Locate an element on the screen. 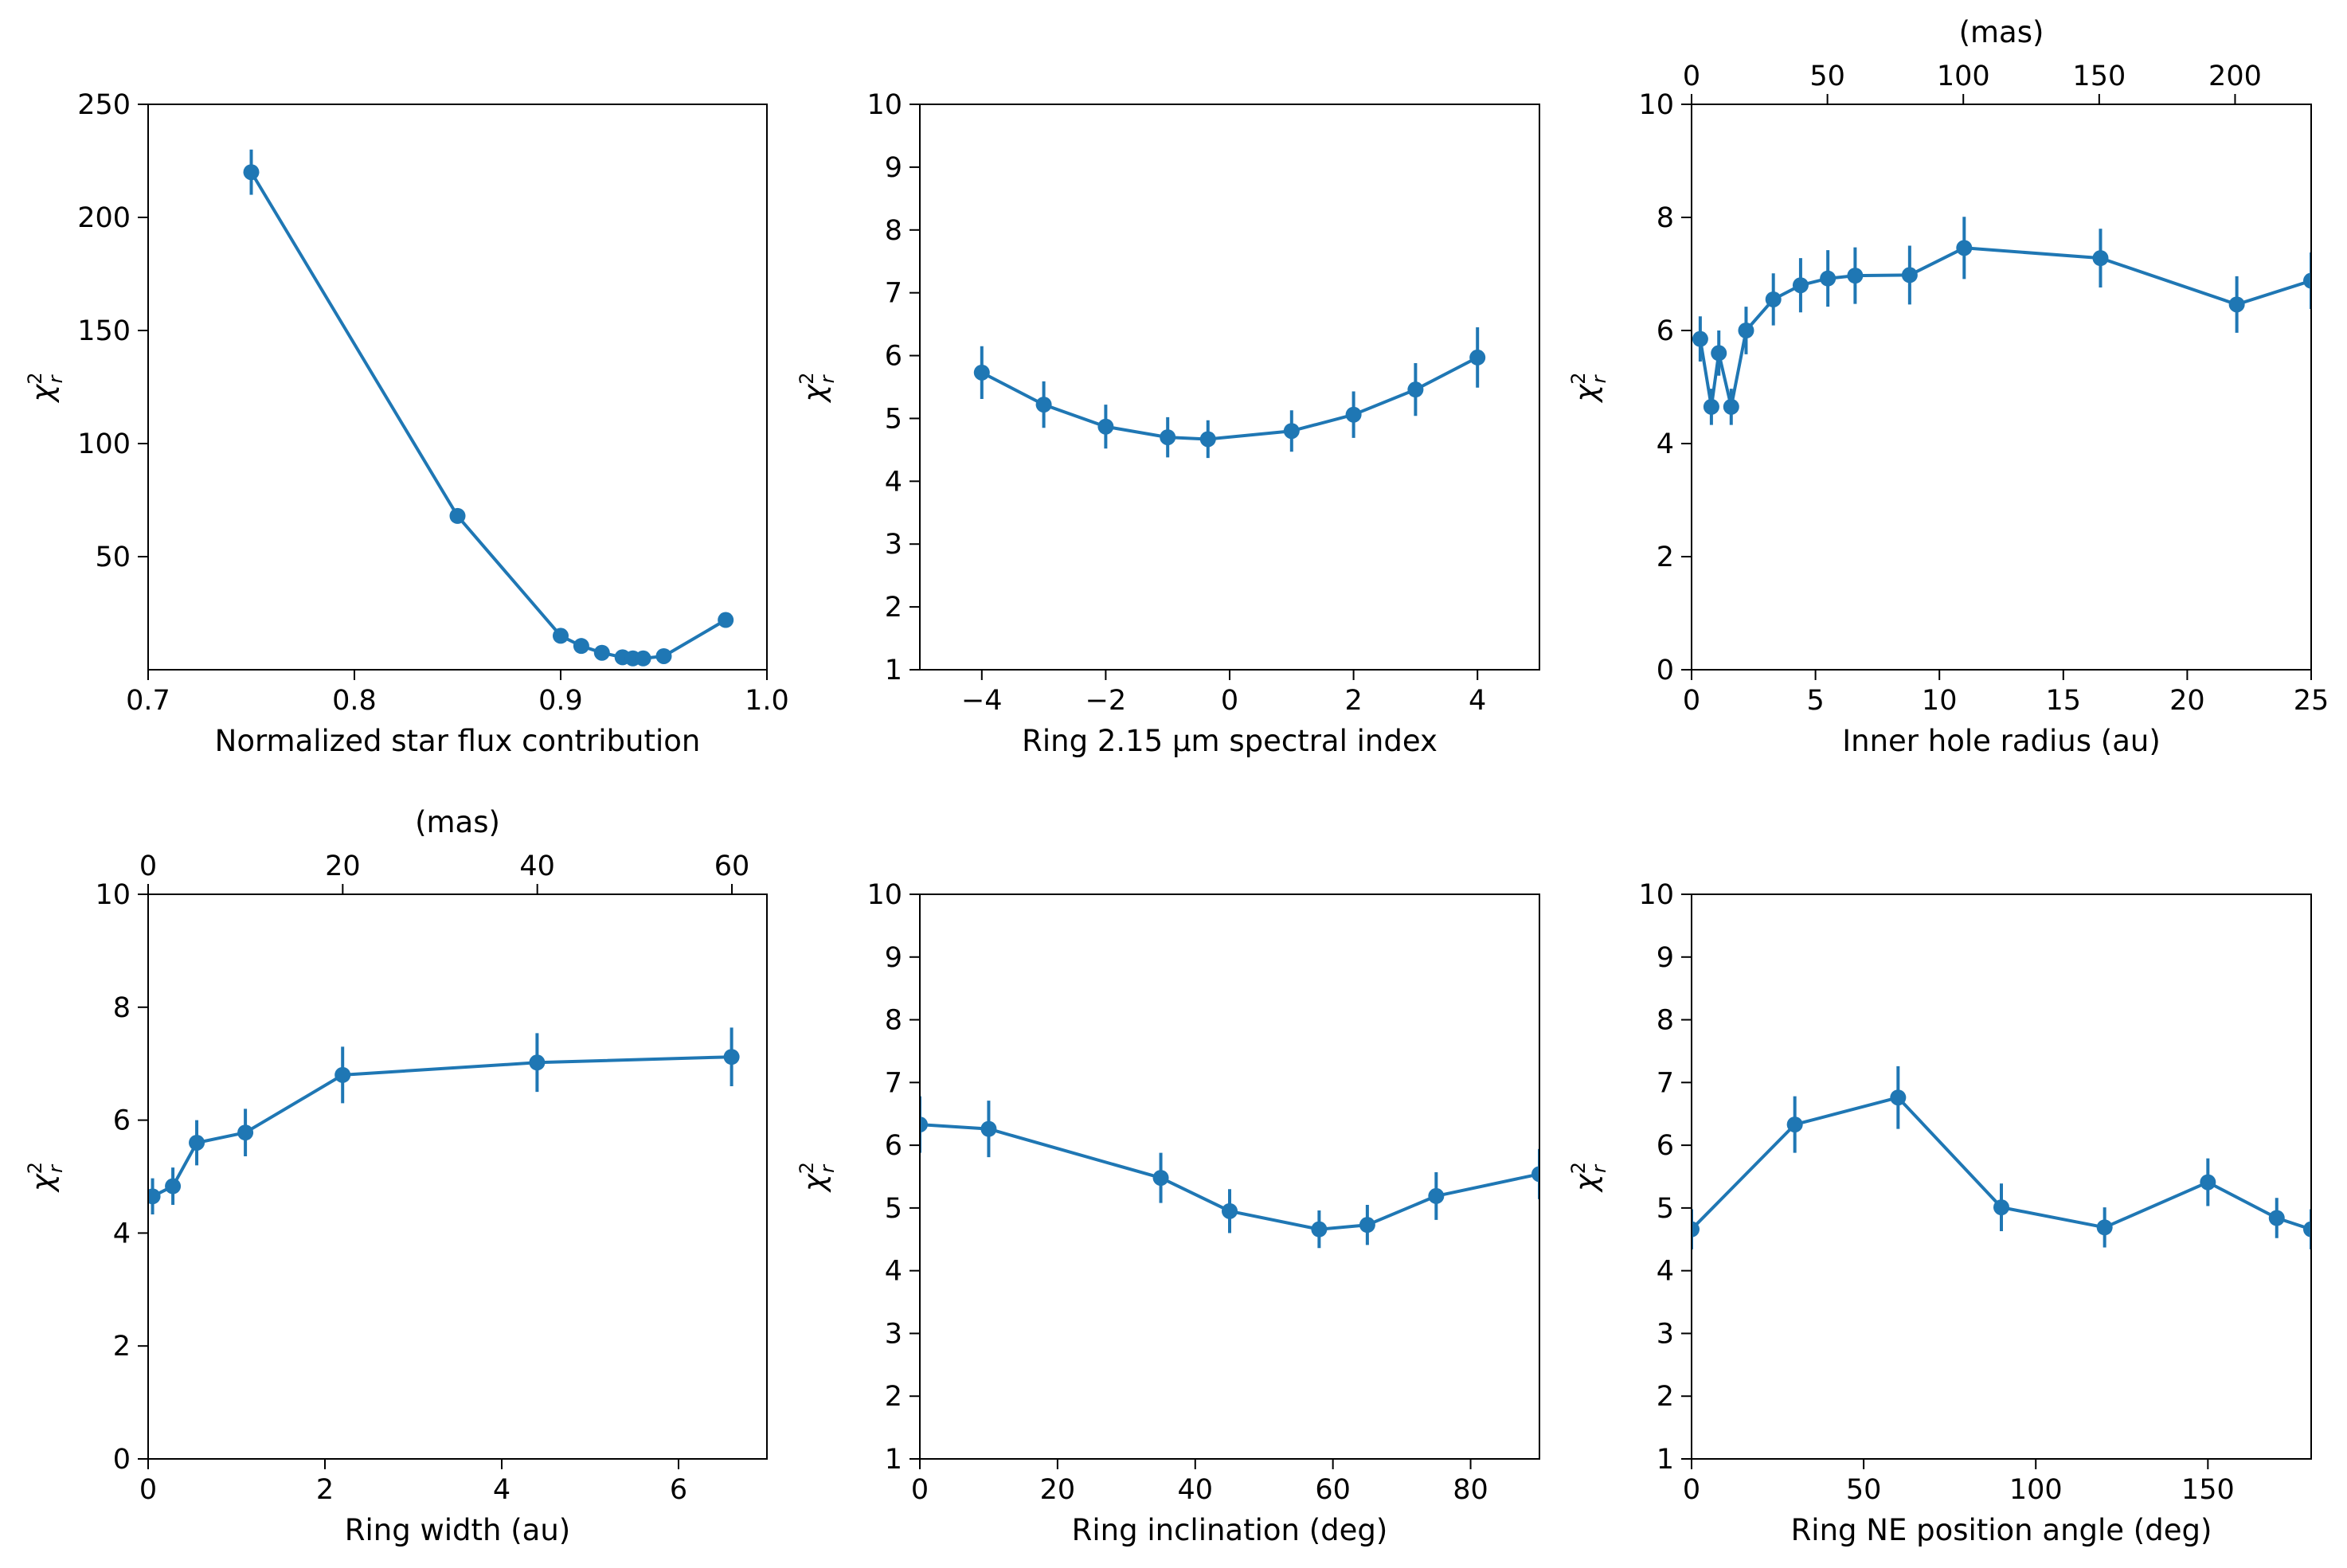  x-tick-label: 1.0 is located at coordinates (767, 701).